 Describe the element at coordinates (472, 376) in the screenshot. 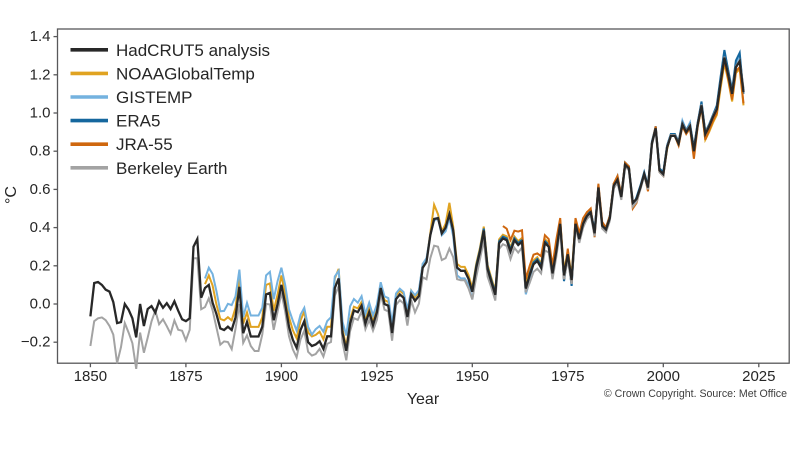

I see `svg-text: 1950` at that location.